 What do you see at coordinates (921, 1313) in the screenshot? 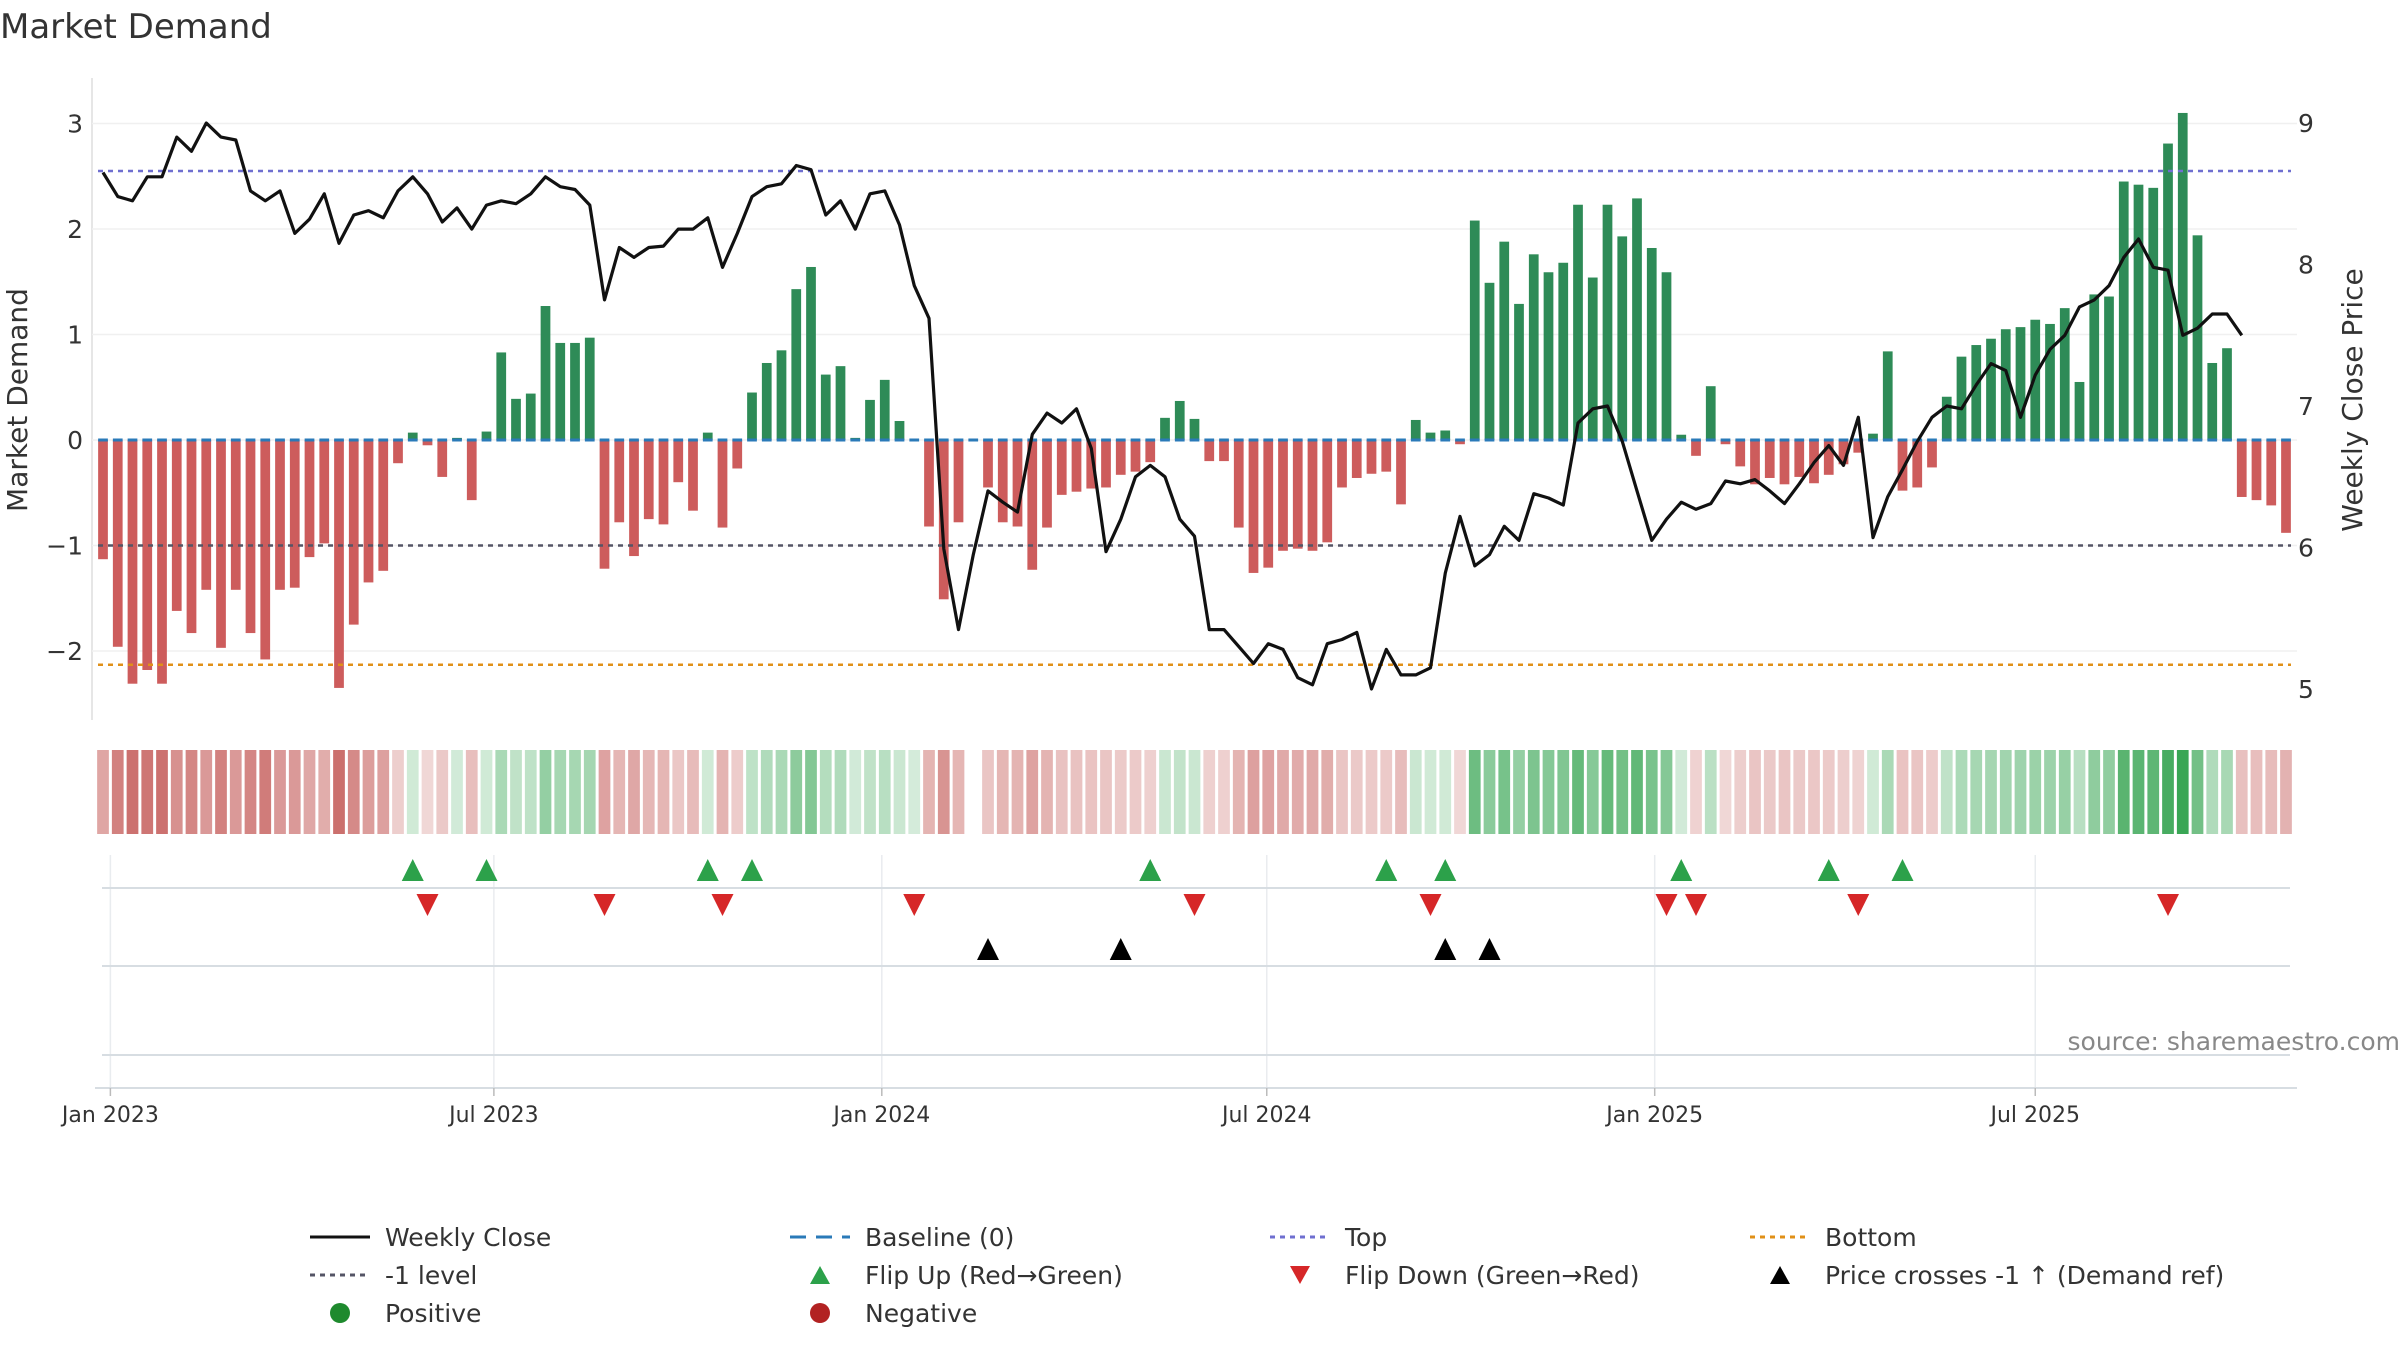
I see `legend-label: Negative` at bounding box center [921, 1313].